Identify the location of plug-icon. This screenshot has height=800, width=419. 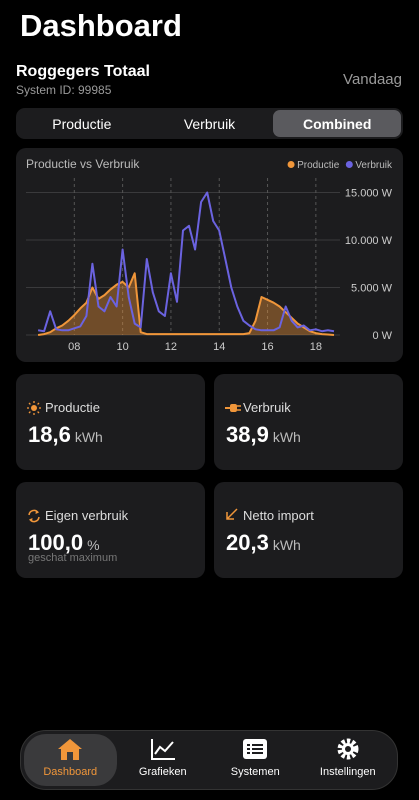
(233, 408).